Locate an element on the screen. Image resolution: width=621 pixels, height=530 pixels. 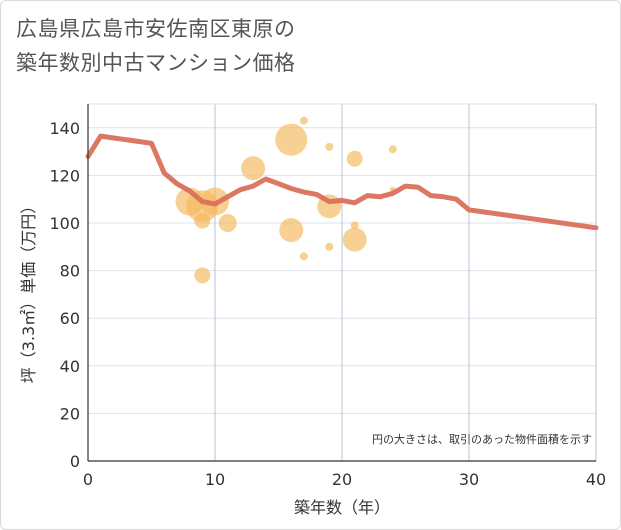
chart-title-line2: 築年数別中古マンション価格 is located at coordinates (156, 63).